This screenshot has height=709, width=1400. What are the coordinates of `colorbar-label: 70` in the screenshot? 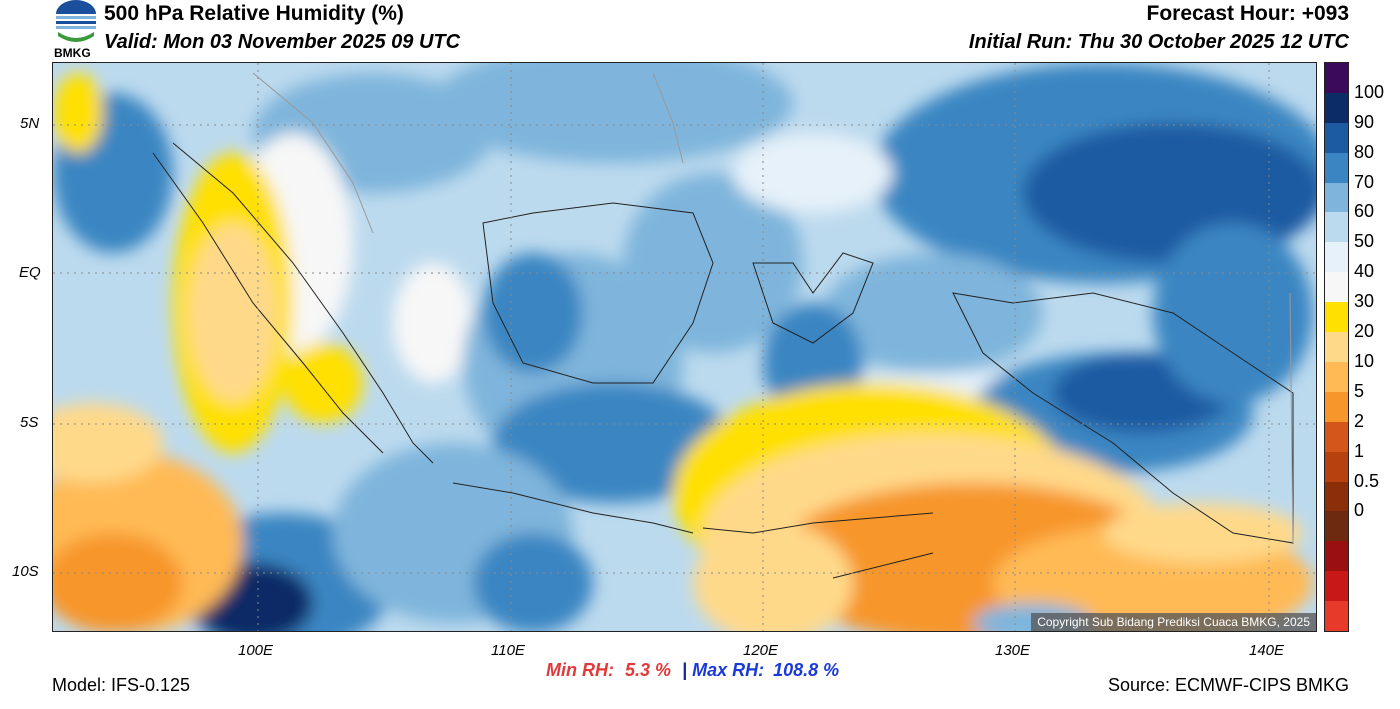 It's located at (1364, 181).